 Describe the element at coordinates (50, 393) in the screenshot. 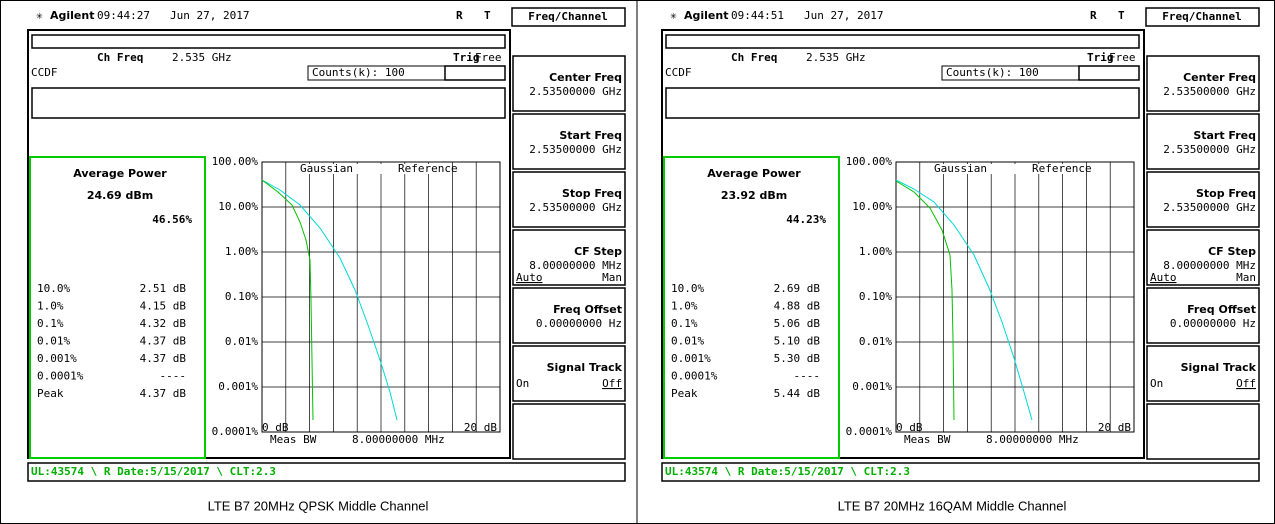

I see `stat-label: Peak` at that location.